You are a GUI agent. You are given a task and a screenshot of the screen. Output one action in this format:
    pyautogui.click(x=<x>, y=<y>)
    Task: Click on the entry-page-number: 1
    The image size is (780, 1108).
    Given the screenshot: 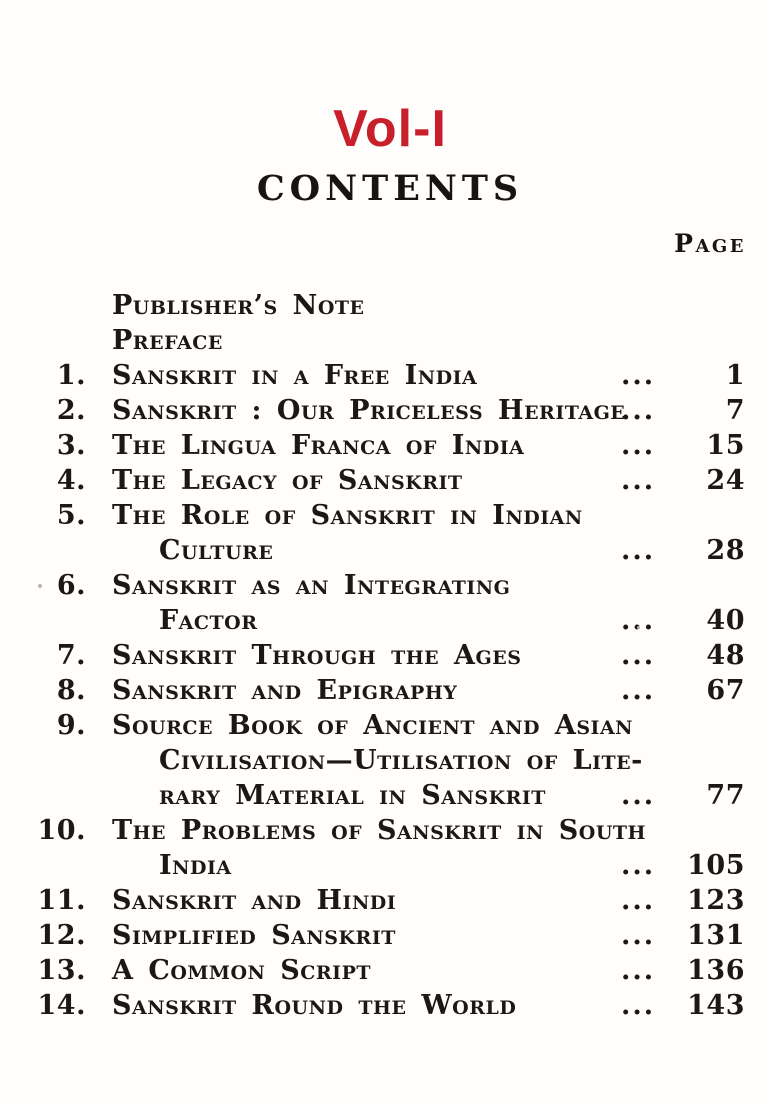 What is the action you would take?
    pyautogui.click(x=735, y=375)
    